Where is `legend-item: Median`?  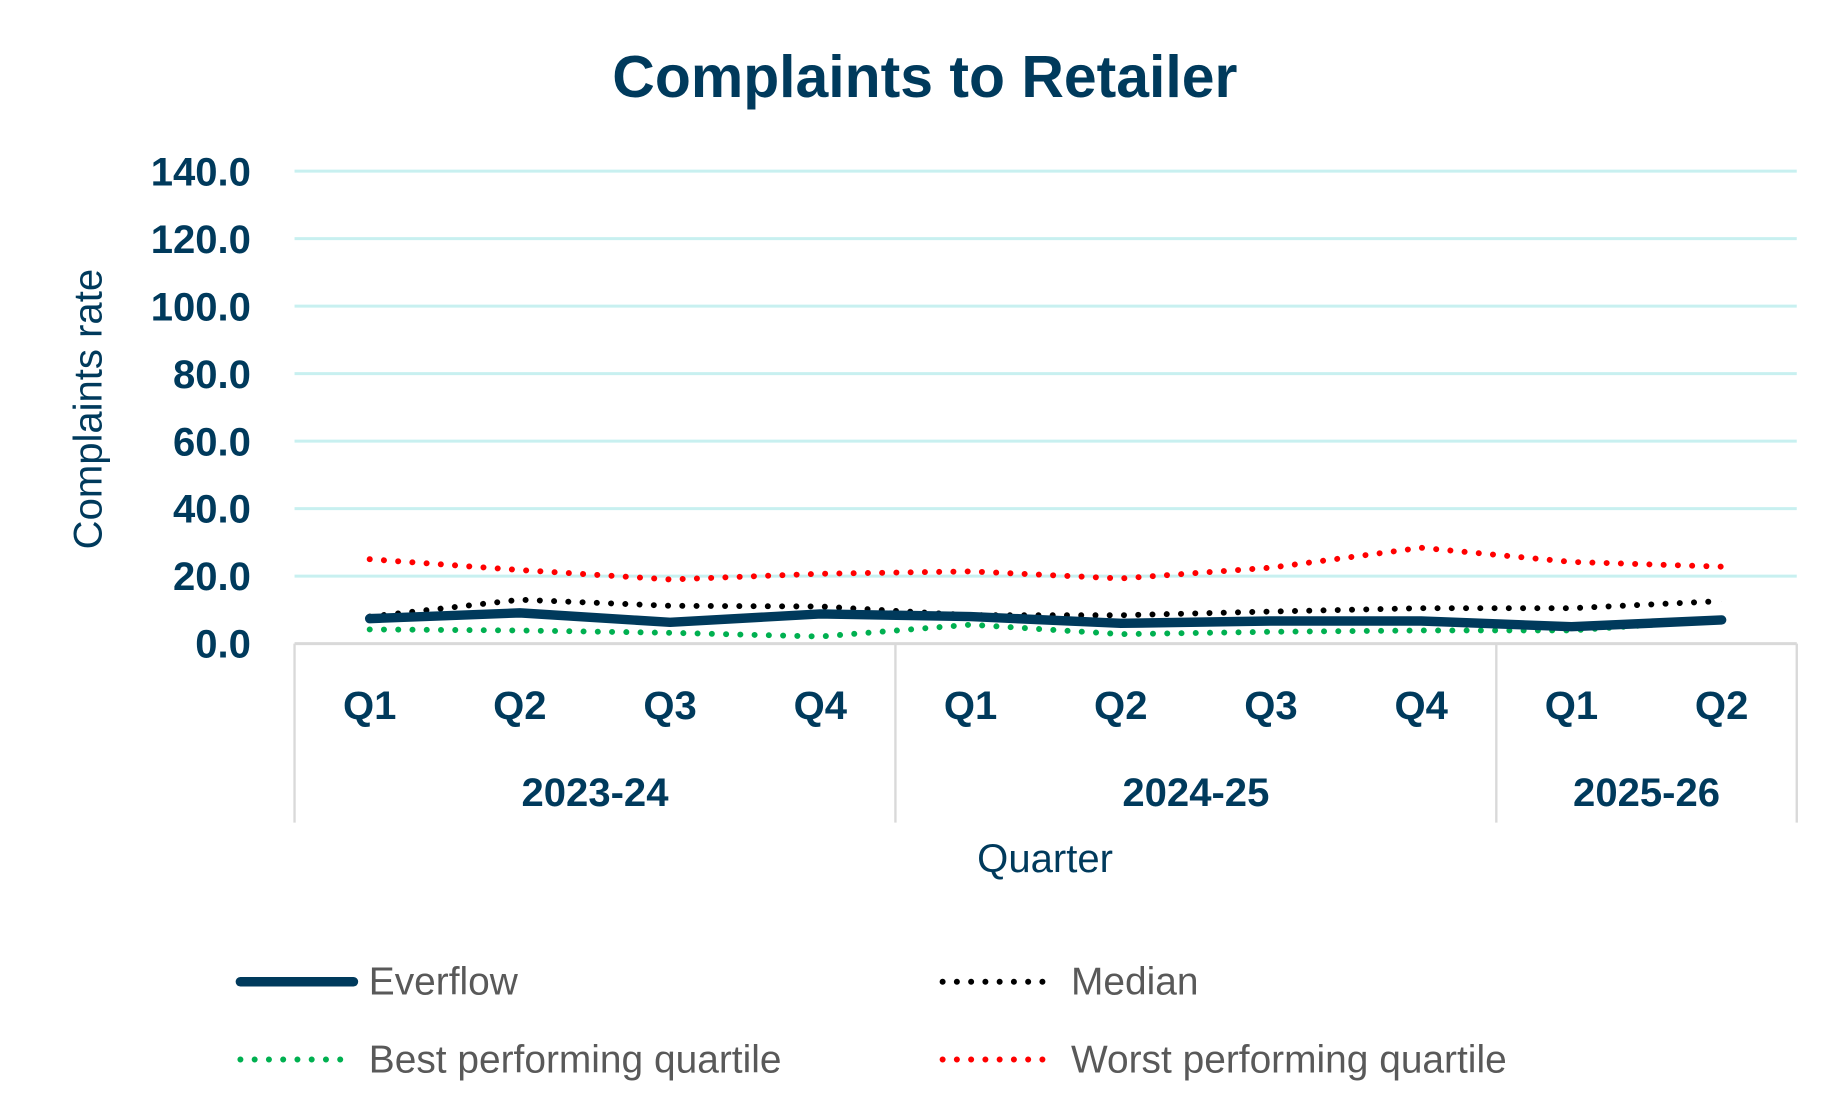
legend-item: Median is located at coordinates (1069, 982).